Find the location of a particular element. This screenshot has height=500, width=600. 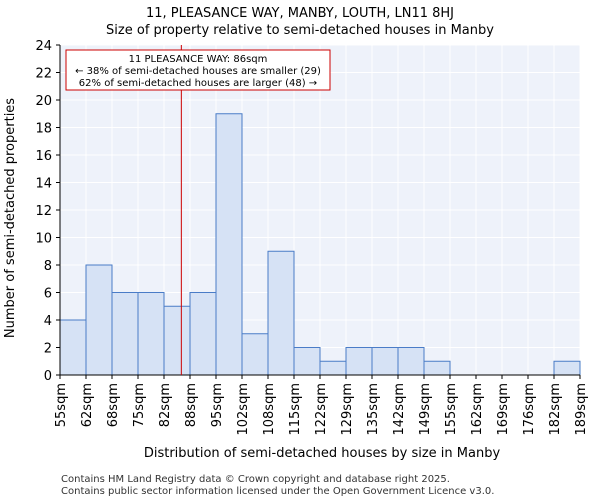

x-tick-label: 55sqm is located at coordinates (61, 405).